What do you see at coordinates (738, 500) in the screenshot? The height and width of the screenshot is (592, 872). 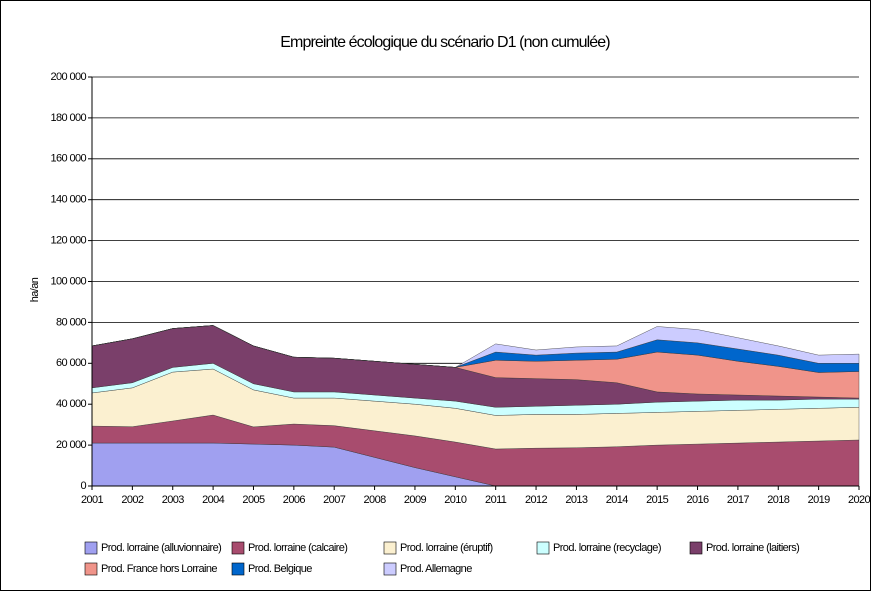 I see `x-tick-label: 2017` at bounding box center [738, 500].